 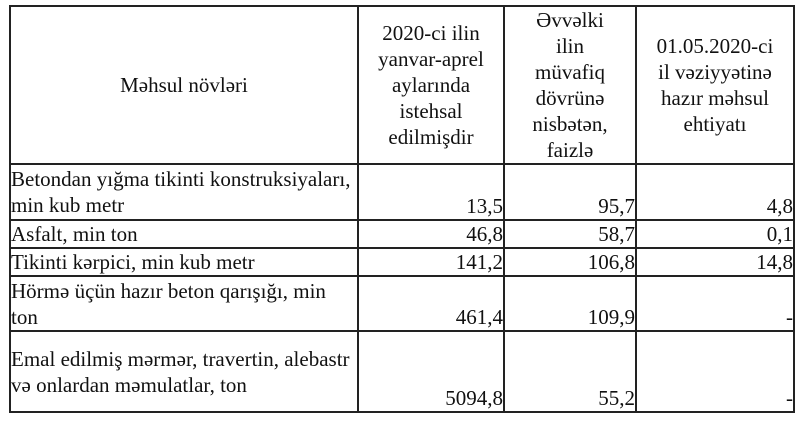 I want to click on produced-value-cell: 5094,8, so click(x=431, y=371).